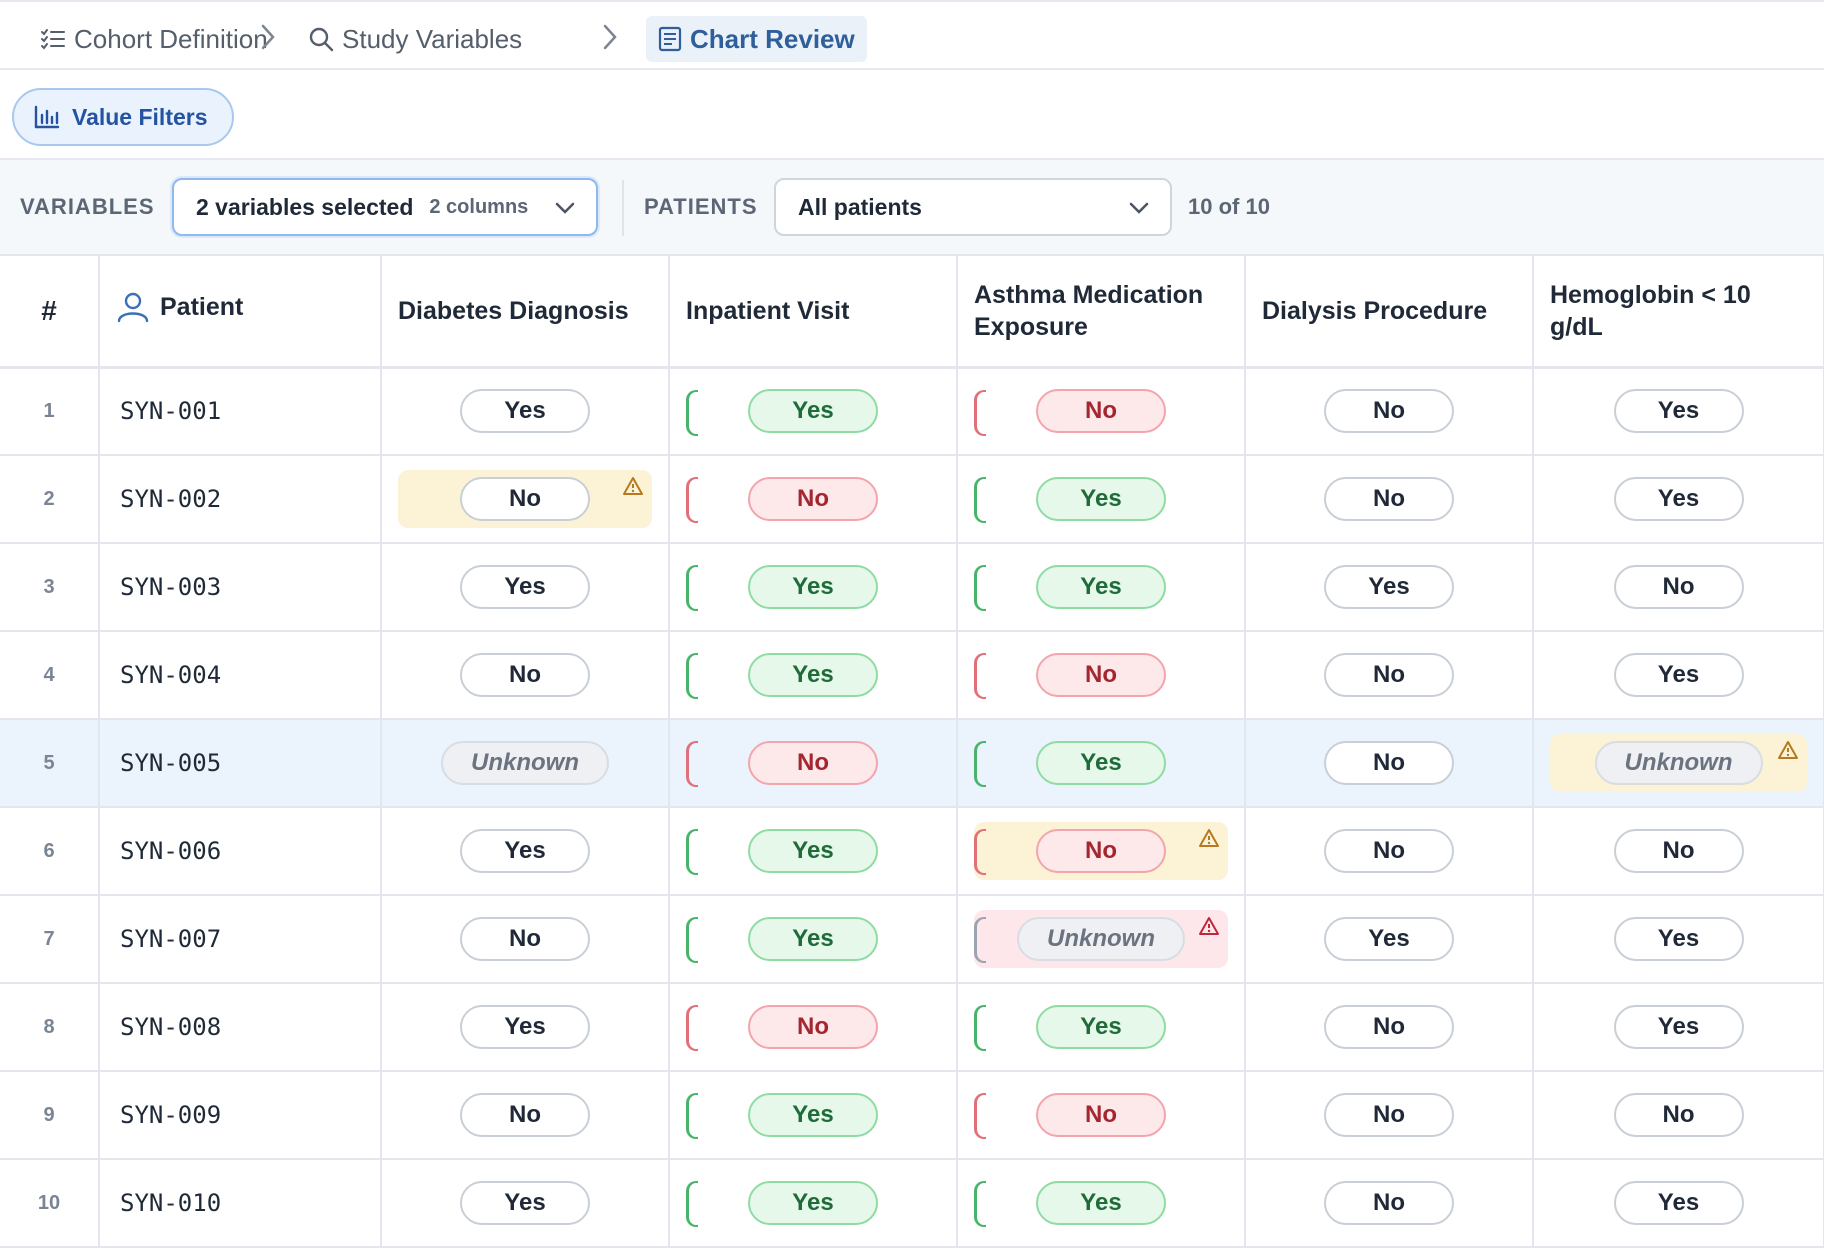 Image resolution: width=1824 pixels, height=1248 pixels. I want to click on table-row: 5 SYN-005 Unknown No Yes No Unknown, so click(912, 763).